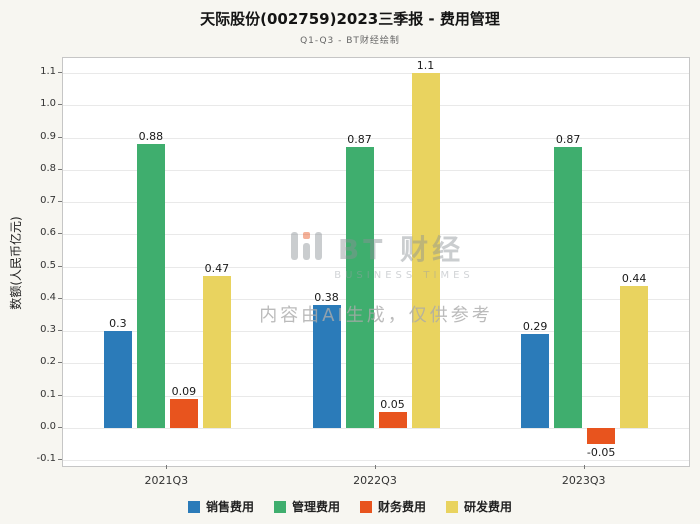  I want to click on y-tick-label: 0.1, so click(48, 394).